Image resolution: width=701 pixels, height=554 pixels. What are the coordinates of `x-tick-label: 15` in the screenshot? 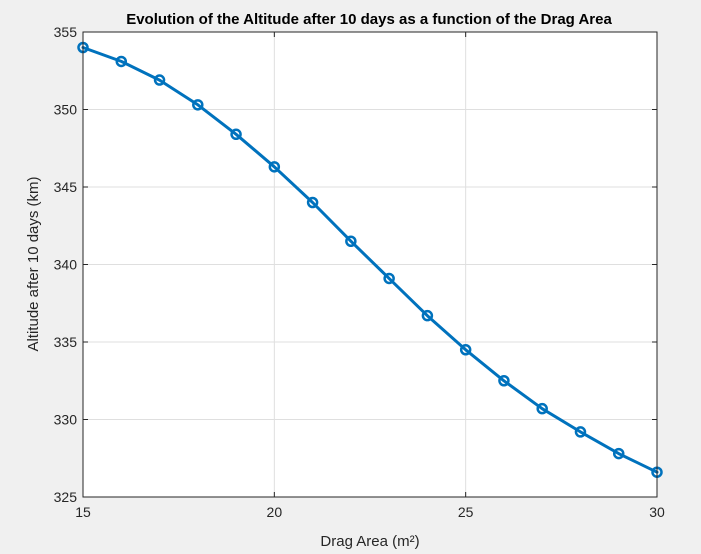 It's located at (83, 512).